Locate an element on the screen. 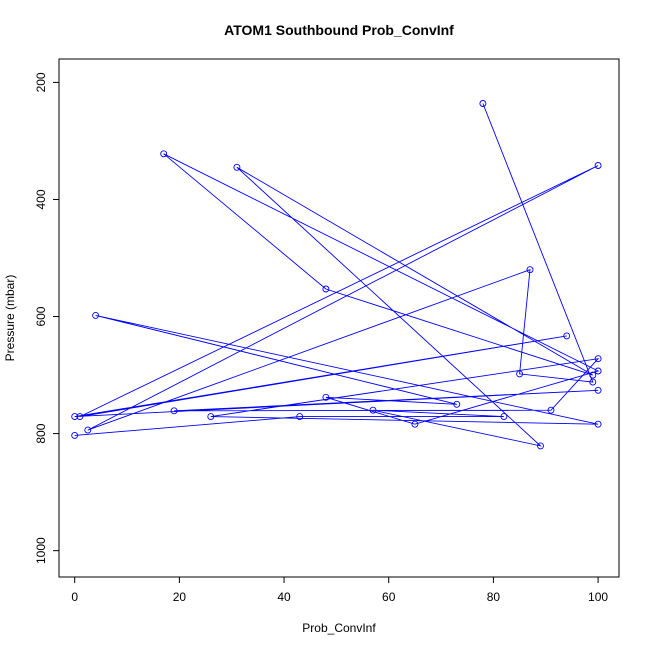 The height and width of the screenshot is (650, 650). x-axis-label: Prob_ConvInf is located at coordinates (339, 628).